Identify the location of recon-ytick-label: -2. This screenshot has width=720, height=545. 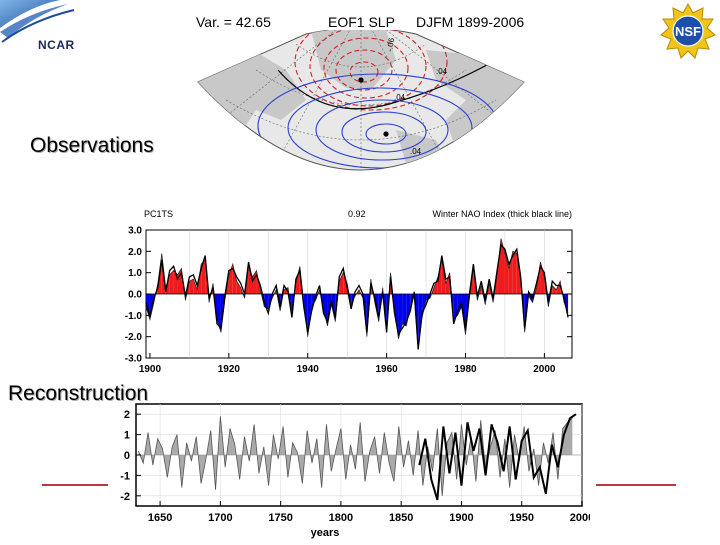
(125, 497).